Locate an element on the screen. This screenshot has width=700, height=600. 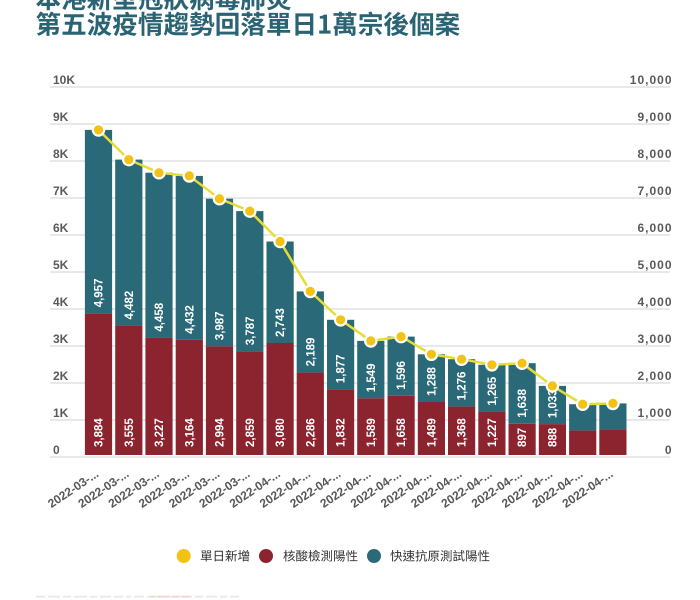
svg-text: 4,432 is located at coordinates (190, 319).